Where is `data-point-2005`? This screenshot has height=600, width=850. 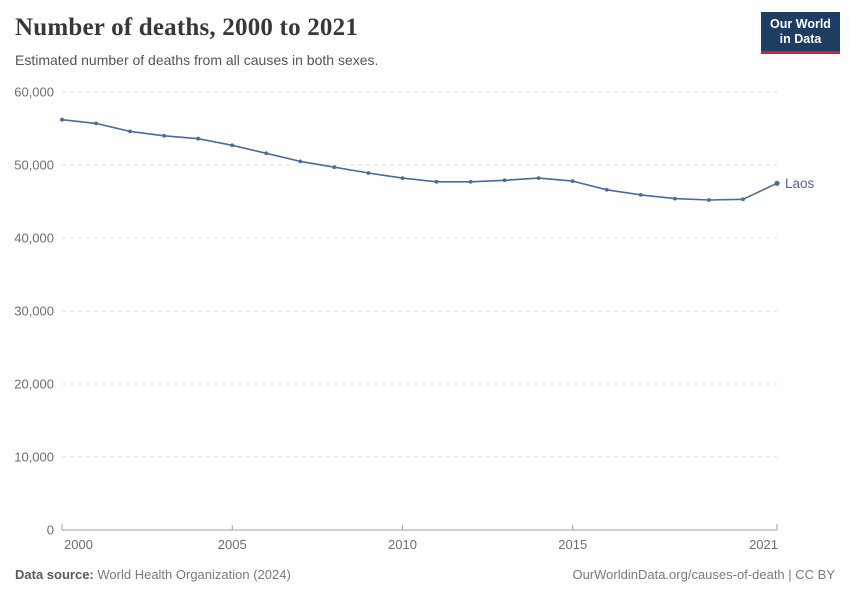
data-point-2005 is located at coordinates (232, 145).